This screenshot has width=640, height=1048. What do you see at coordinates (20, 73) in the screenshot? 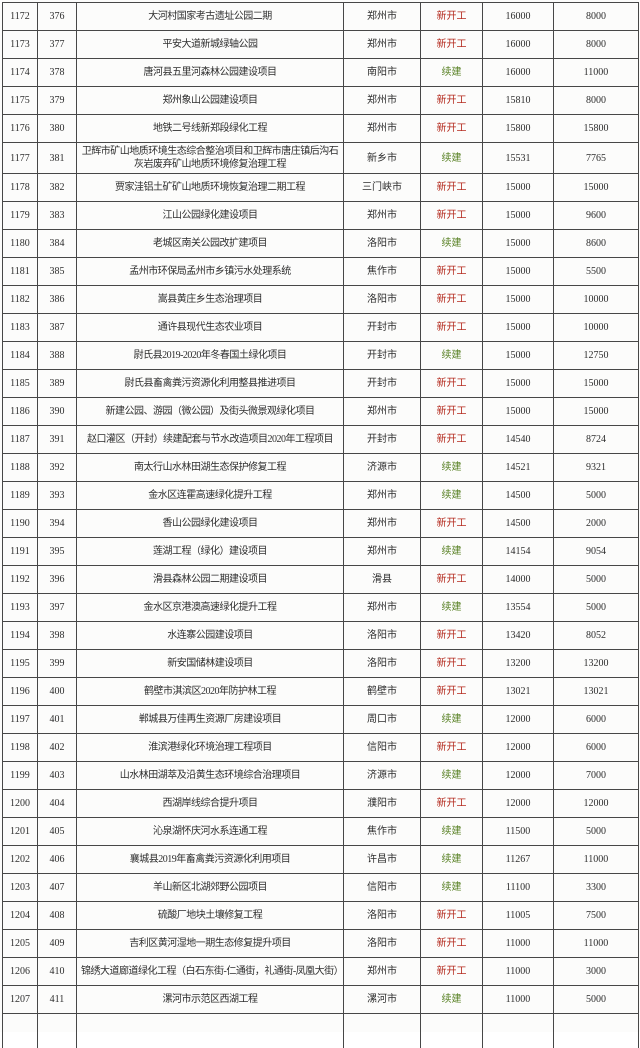
I see `row-sequence-number: 1174` at bounding box center [20, 73].